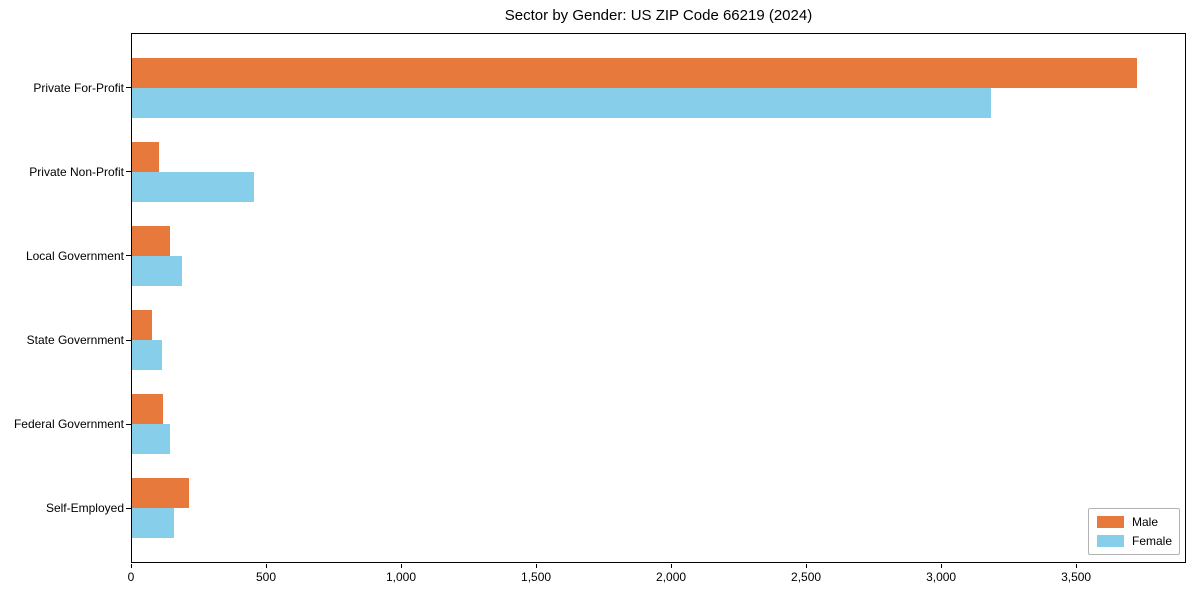 The image size is (1200, 600). What do you see at coordinates (151, 439) in the screenshot?
I see `bar-female-federal-government` at bounding box center [151, 439].